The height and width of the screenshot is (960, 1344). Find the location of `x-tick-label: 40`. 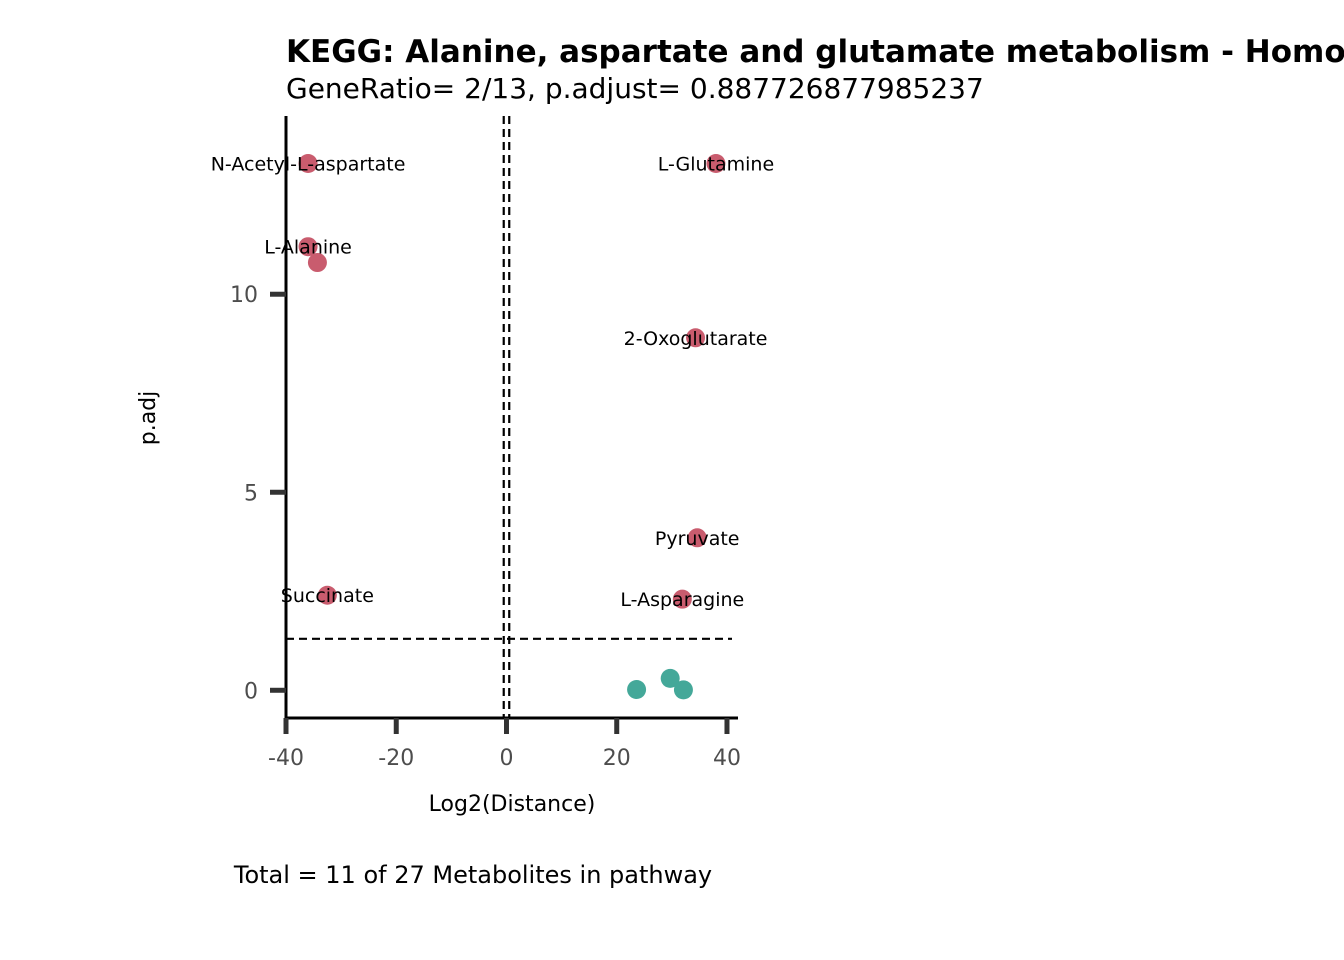

x-tick-label: 40 is located at coordinates (727, 758).